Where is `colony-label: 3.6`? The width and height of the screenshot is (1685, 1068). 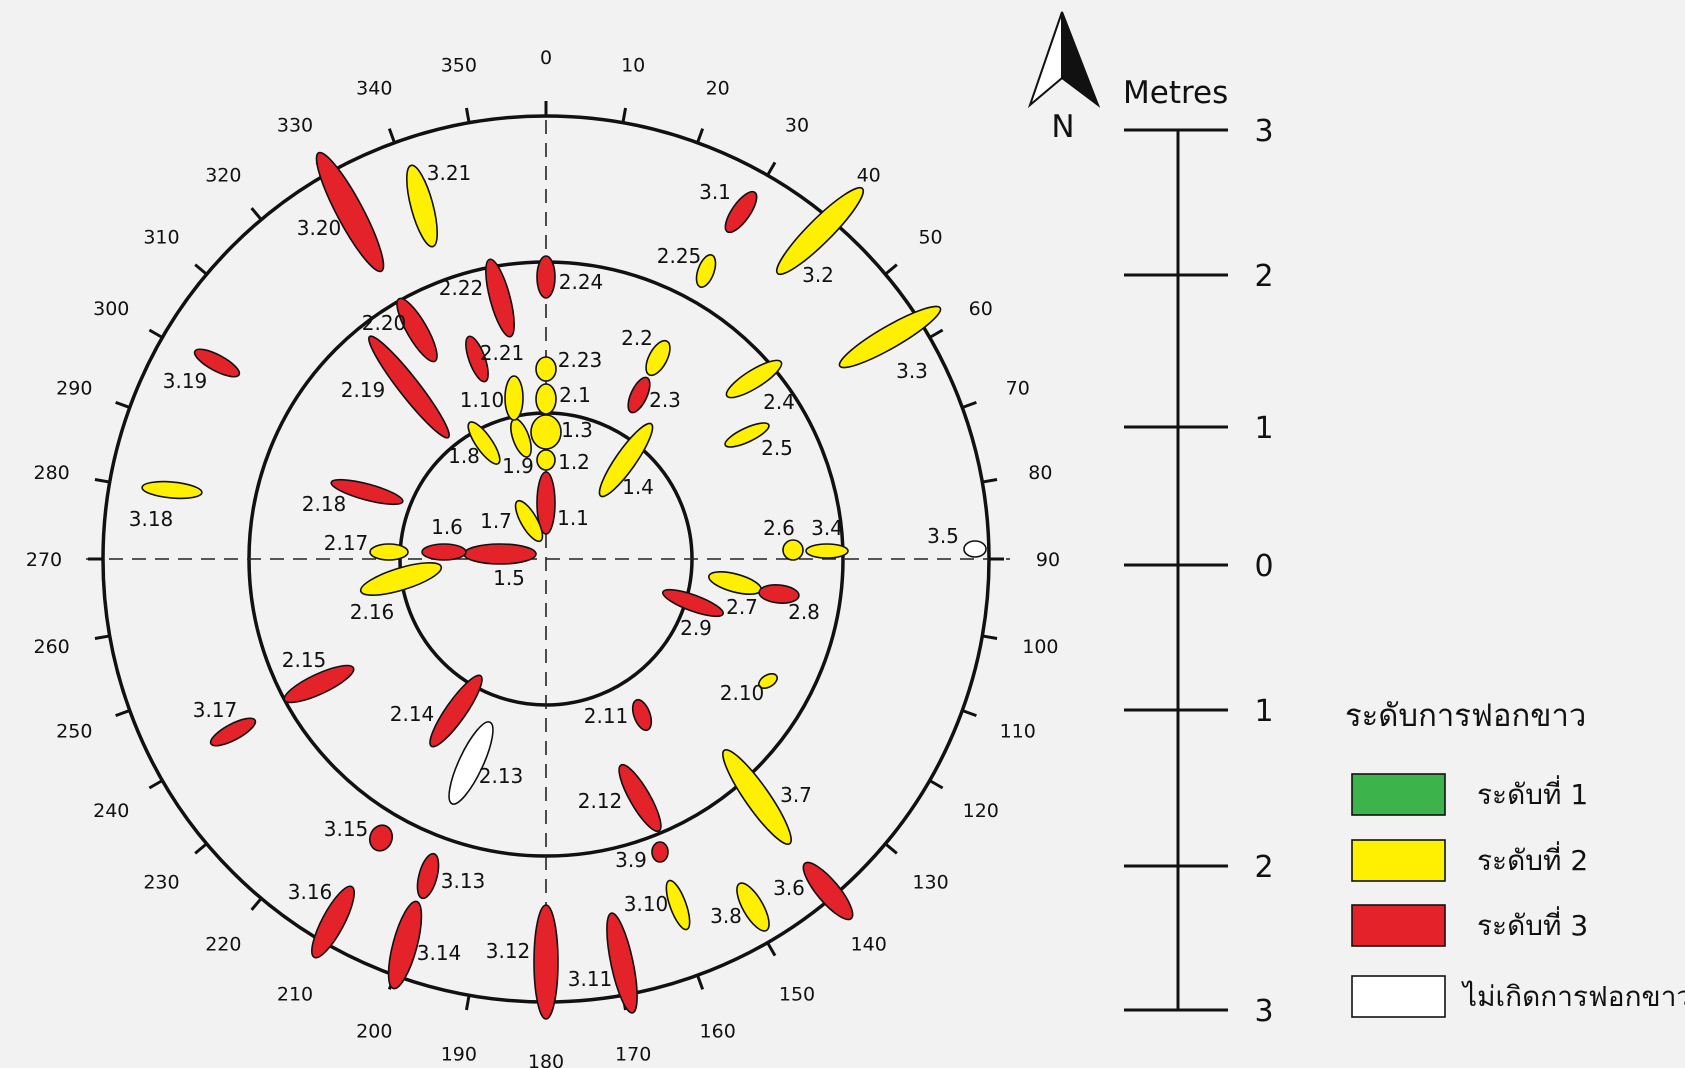
colony-label: 3.6 is located at coordinates (789, 888).